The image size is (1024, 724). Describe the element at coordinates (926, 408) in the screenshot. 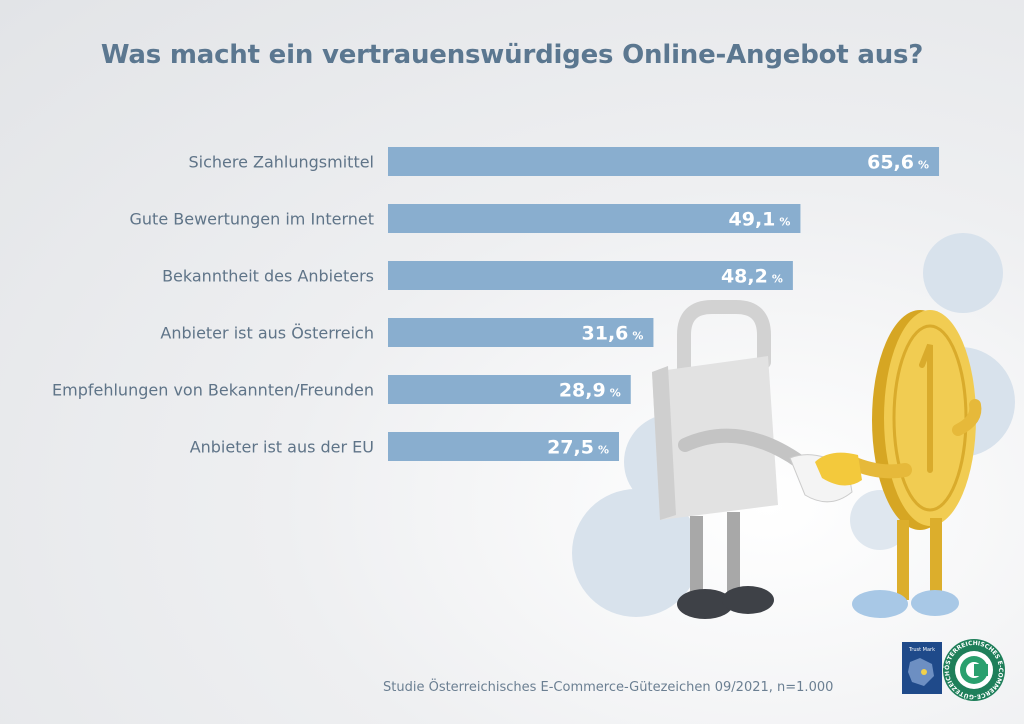

I see `coin-numeral` at that location.